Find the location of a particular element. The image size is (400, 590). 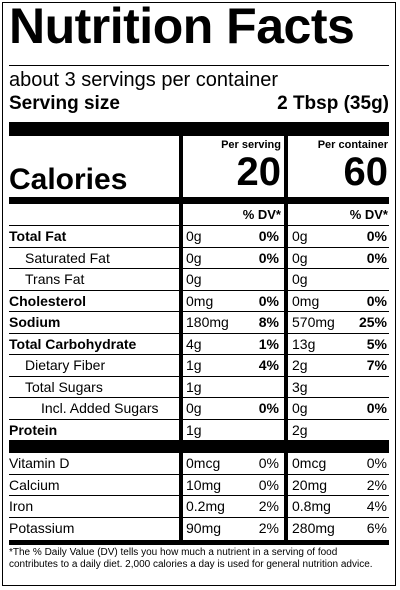

panel-title: Nutrition Facts is located at coordinates (182, 27).